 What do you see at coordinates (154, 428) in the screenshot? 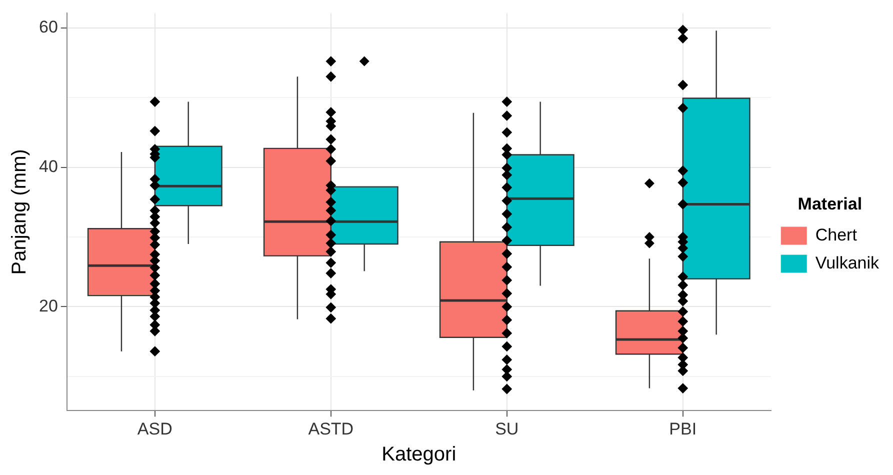
I see `x-tick-label: ASD` at bounding box center [154, 428].